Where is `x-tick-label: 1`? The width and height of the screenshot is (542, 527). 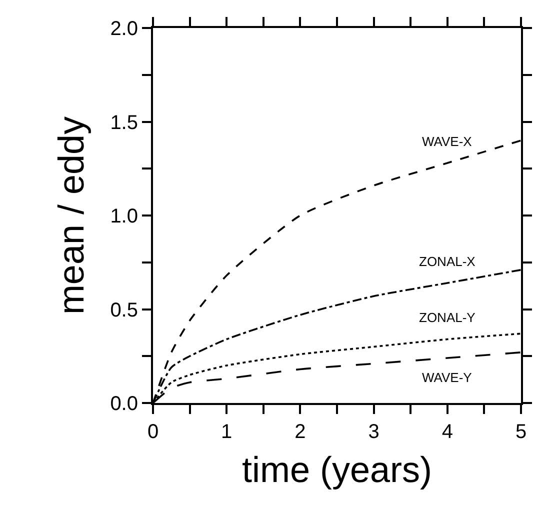 x-tick-label: 1 is located at coordinates (226, 432).